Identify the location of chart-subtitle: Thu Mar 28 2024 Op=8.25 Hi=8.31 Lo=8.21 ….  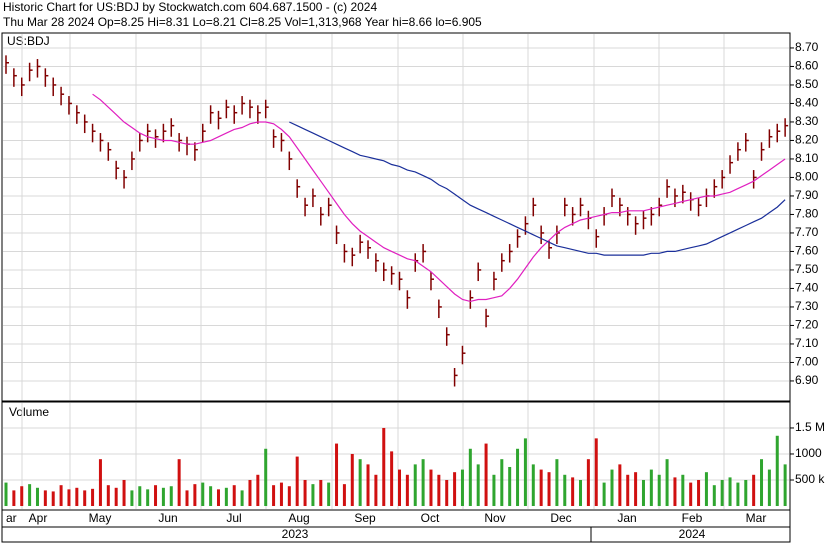
(242, 22).